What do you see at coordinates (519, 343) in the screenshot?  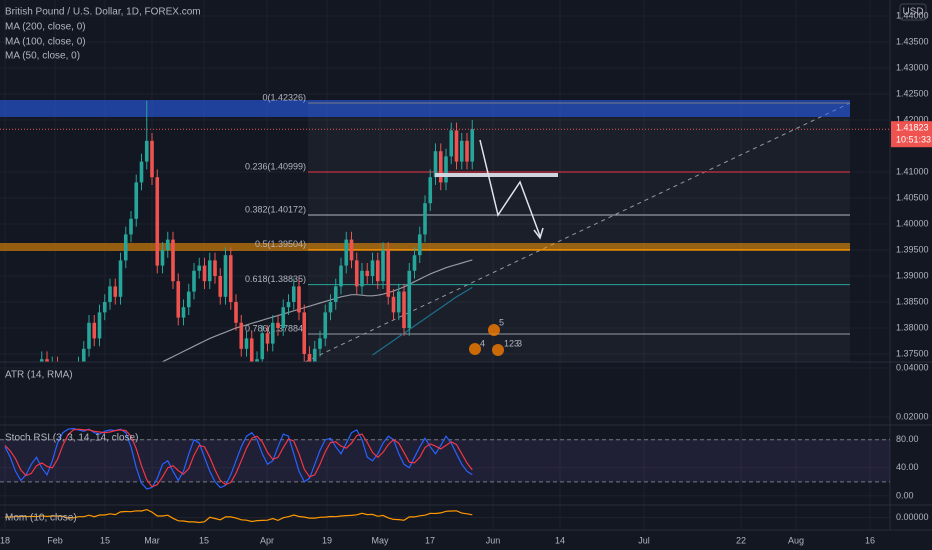 I see `marker-label: 3` at bounding box center [519, 343].